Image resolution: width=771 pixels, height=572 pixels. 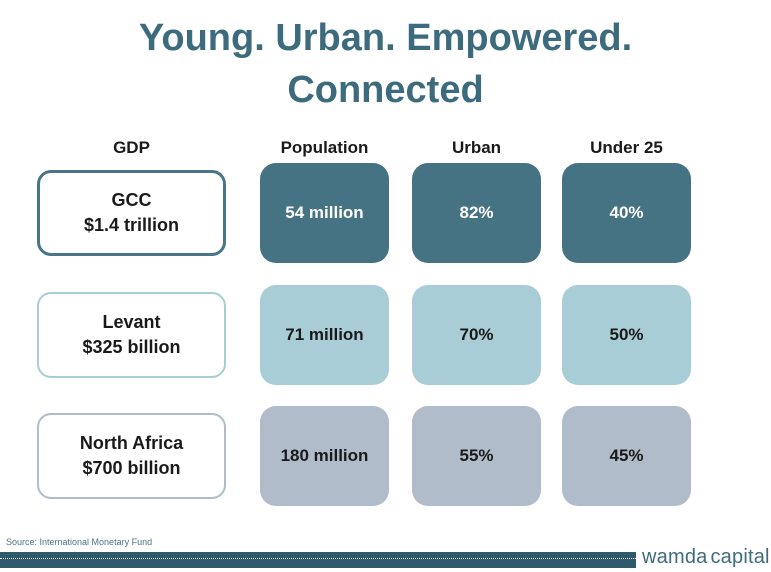 I want to click on brand-suffix: capital, so click(x=740, y=557).